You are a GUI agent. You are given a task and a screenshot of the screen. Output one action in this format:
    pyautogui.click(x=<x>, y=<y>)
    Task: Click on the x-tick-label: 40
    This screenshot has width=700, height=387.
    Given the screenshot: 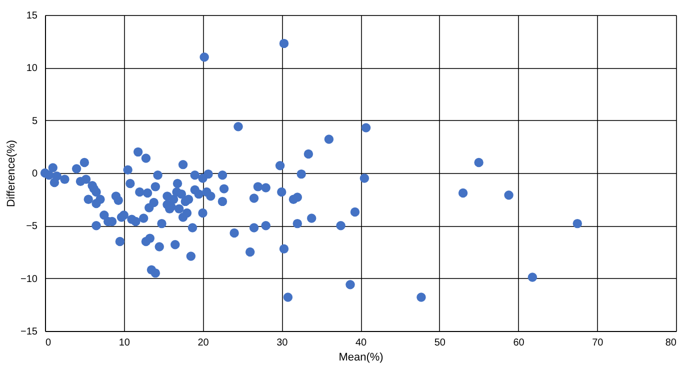 What is the action you would take?
    pyautogui.click(x=361, y=343)
    